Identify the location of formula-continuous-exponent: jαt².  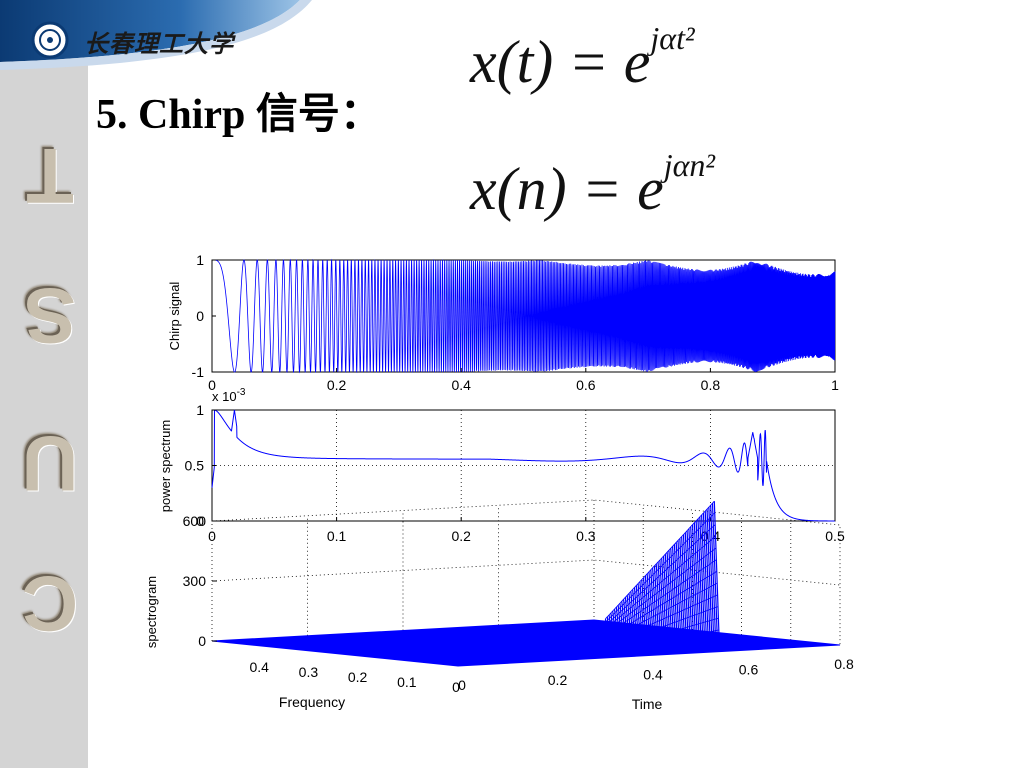
(672, 38).